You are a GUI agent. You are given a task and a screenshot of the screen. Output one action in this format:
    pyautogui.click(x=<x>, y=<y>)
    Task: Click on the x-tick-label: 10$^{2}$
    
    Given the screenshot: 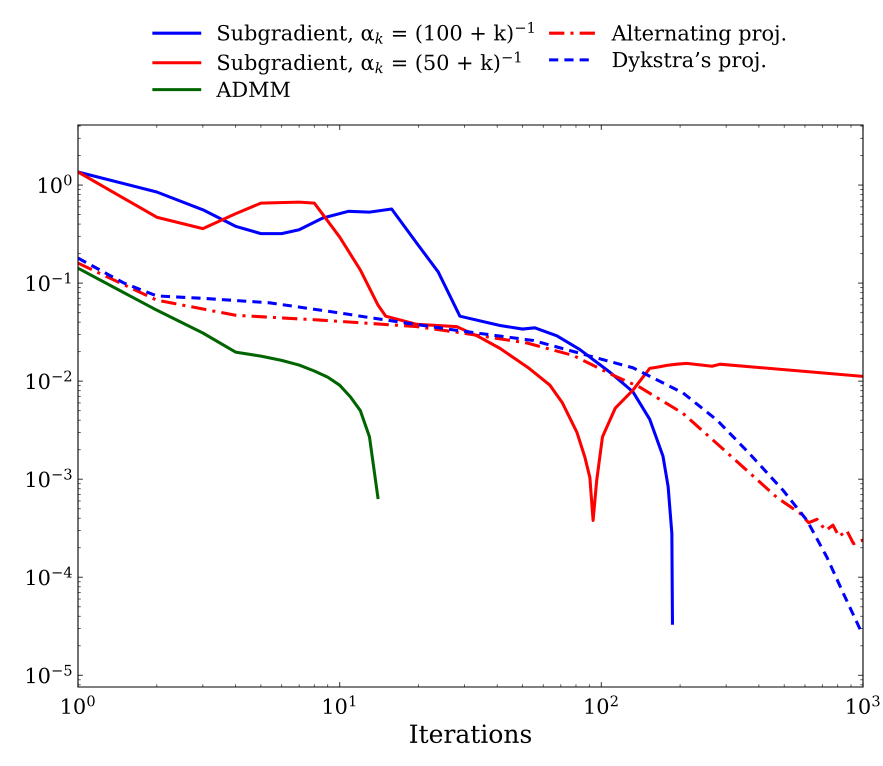 What is the action you would take?
    pyautogui.click(x=602, y=704)
    